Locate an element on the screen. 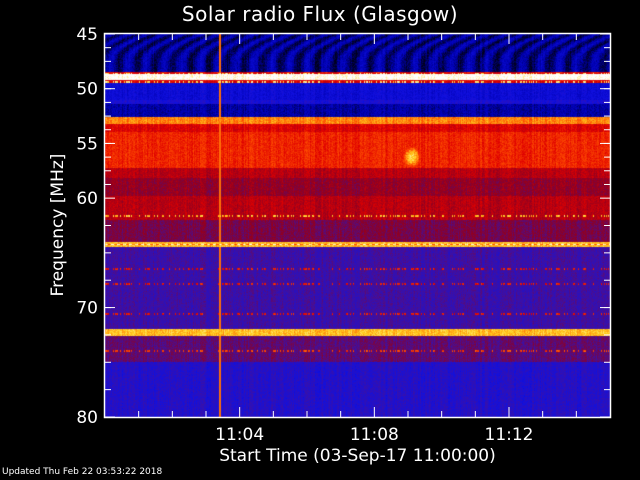  y-axis-label: Frequency [MHz] is located at coordinates (58, 225).